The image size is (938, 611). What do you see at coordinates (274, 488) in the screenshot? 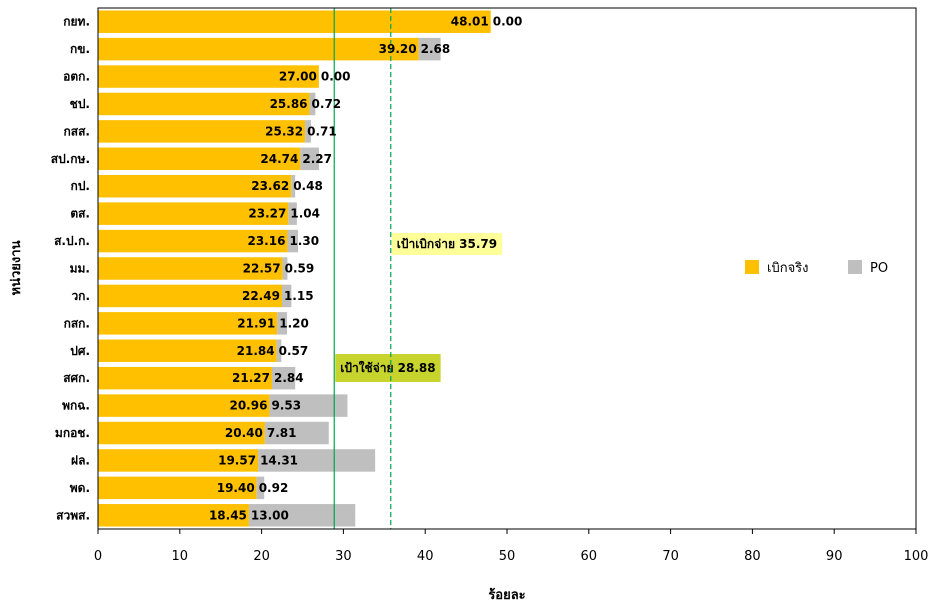
I see `value-label-po: 0.92` at bounding box center [274, 488].